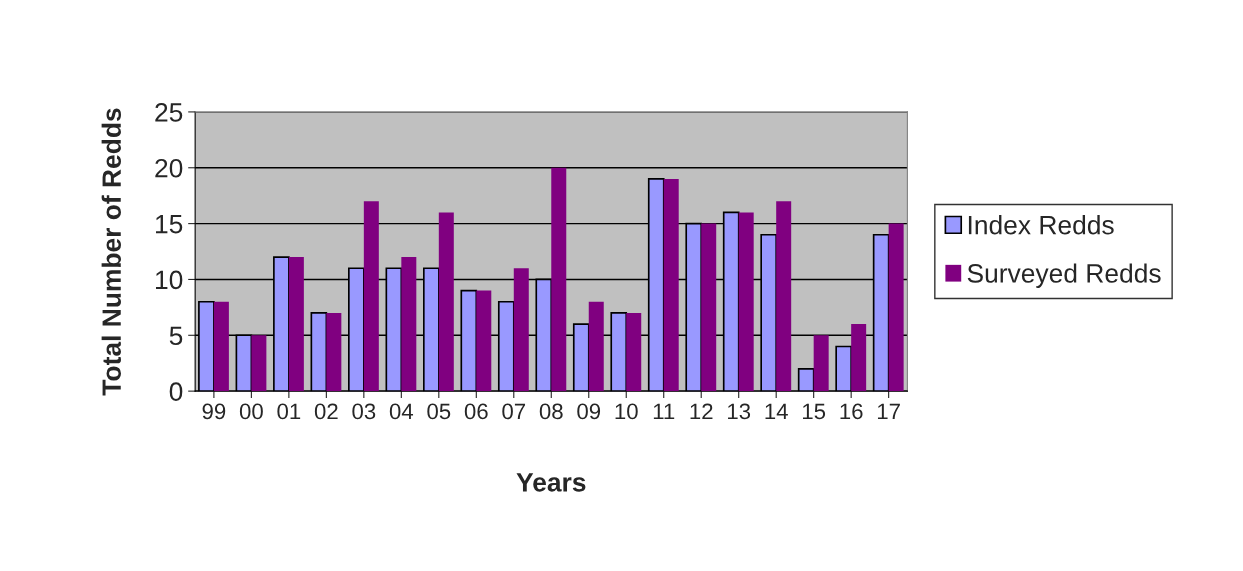 This screenshot has height=571, width=1243. I want to click on y-axis-title: Total Number of Redds, so click(111, 252).